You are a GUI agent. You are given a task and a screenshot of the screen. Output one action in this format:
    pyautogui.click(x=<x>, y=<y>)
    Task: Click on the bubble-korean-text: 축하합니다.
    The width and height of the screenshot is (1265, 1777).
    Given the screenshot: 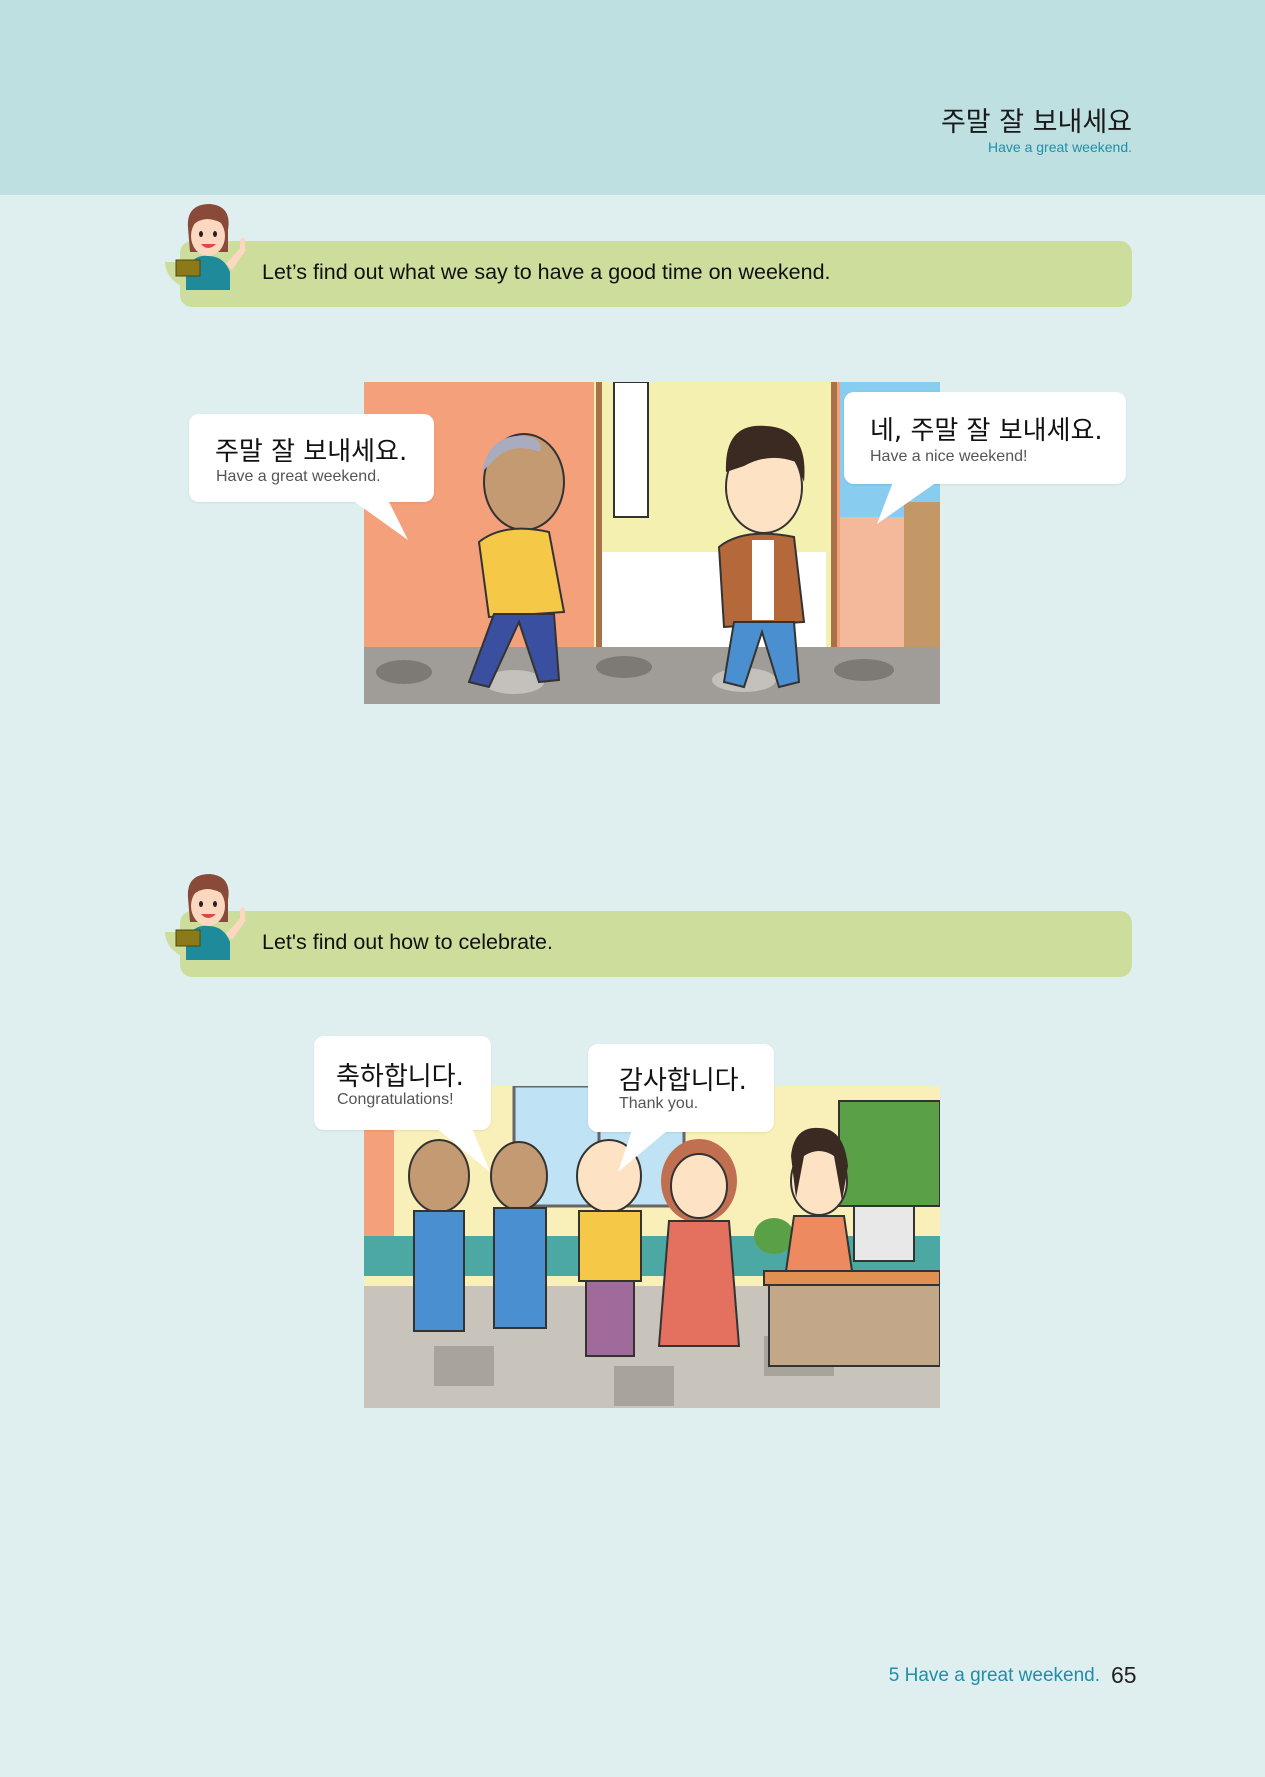 What is the action you would take?
    pyautogui.click(x=400, y=1077)
    